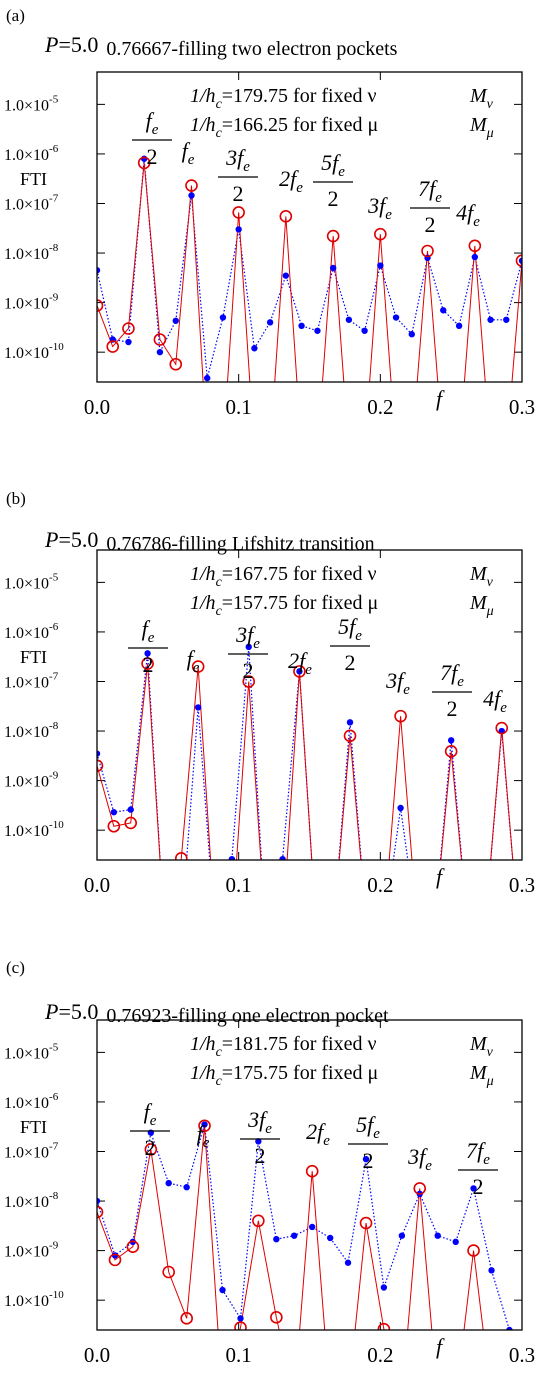 Image resolution: width=540 pixels, height=1390 pixels. I want to click on peak-label: 7fe, so click(452, 675).